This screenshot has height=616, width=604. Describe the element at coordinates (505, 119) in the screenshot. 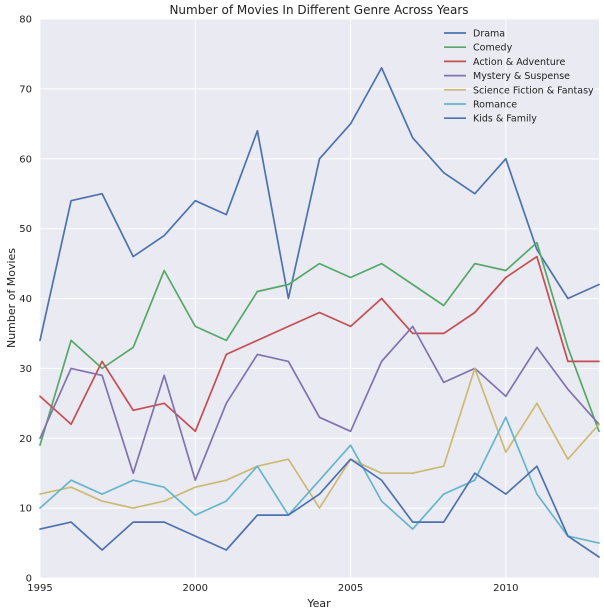

I see `legend-label: Kids & Family` at that location.